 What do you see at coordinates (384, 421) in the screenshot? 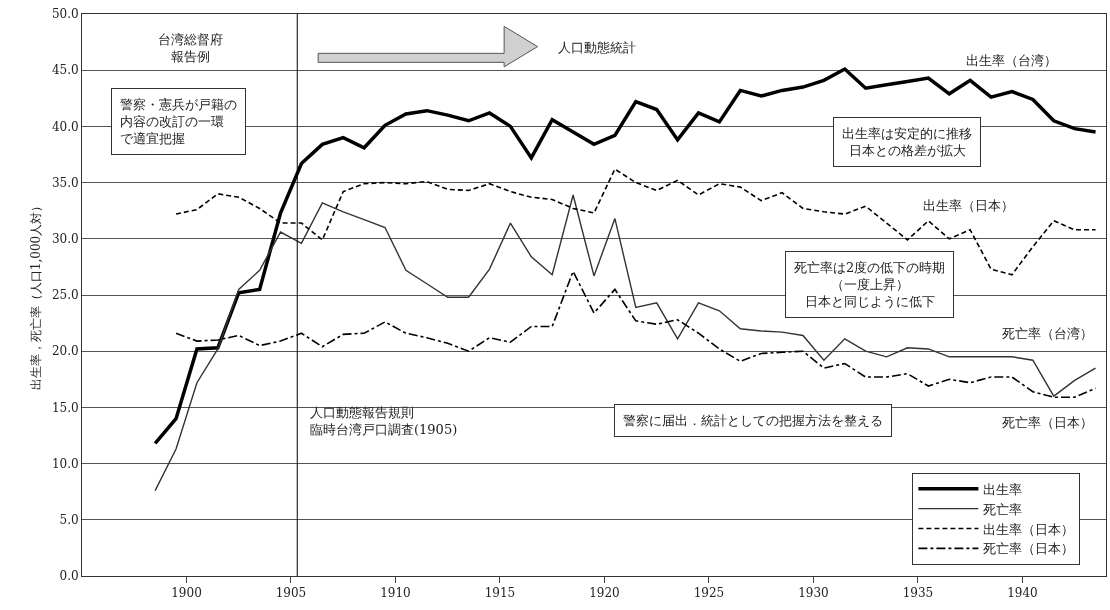
I see `annotation: 人口動態報告規則臨時台湾戸口調査(1905)` at bounding box center [384, 421].